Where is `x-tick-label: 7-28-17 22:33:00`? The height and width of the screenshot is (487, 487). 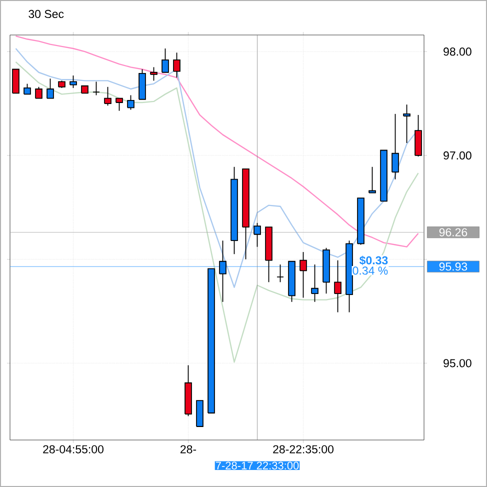 x-tick-label: 7-28-17 22:33:00 is located at coordinates (257, 466).